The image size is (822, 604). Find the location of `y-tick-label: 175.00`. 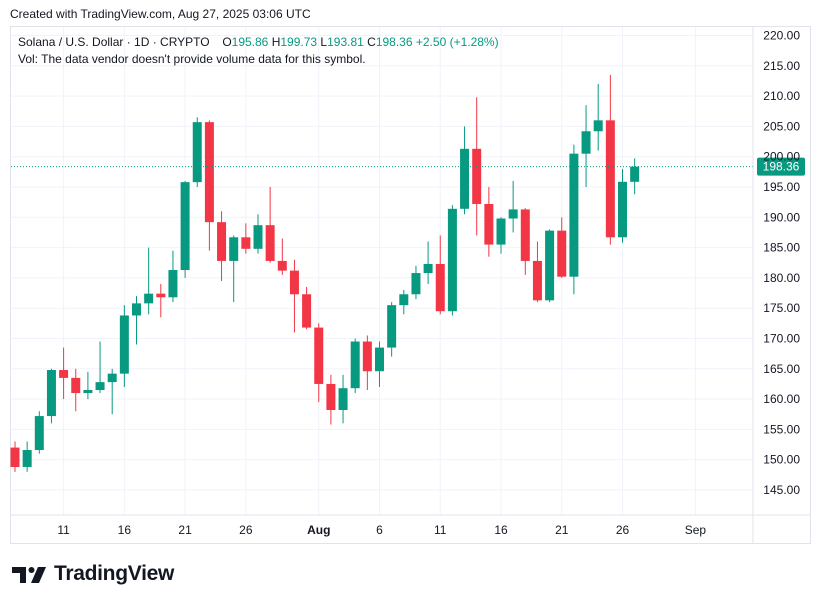

y-tick-label: 175.00 is located at coordinates (781, 308).